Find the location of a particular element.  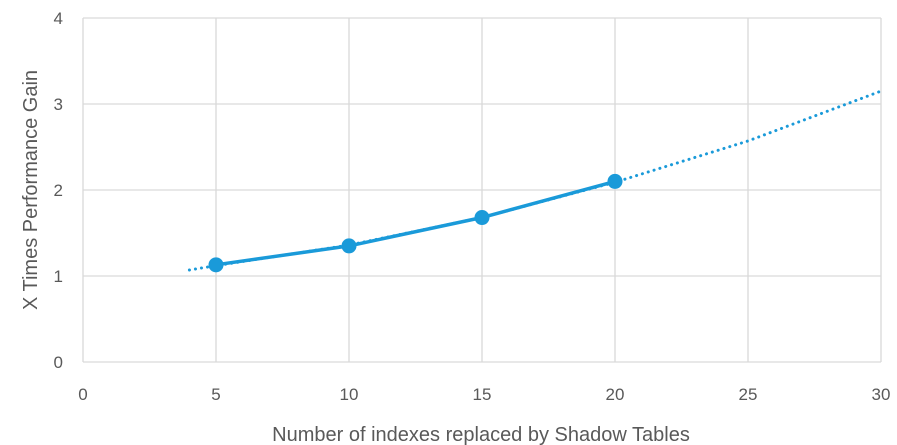

x-tick-label-5: 5 is located at coordinates (215, 394).